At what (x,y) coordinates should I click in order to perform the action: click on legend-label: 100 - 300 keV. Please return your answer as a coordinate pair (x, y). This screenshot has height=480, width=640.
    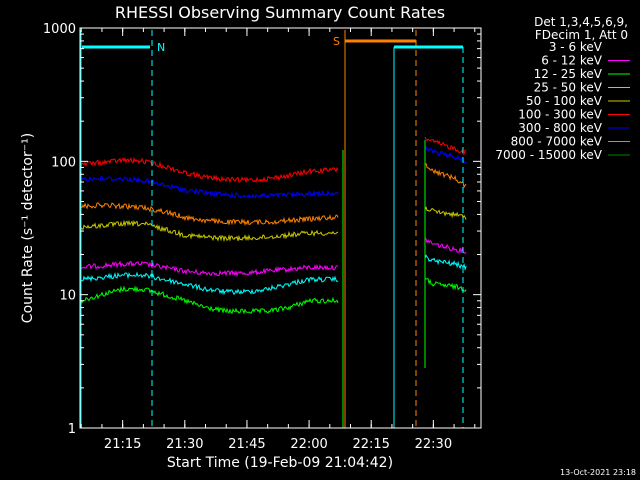
    Looking at the image, I should click on (560, 115).